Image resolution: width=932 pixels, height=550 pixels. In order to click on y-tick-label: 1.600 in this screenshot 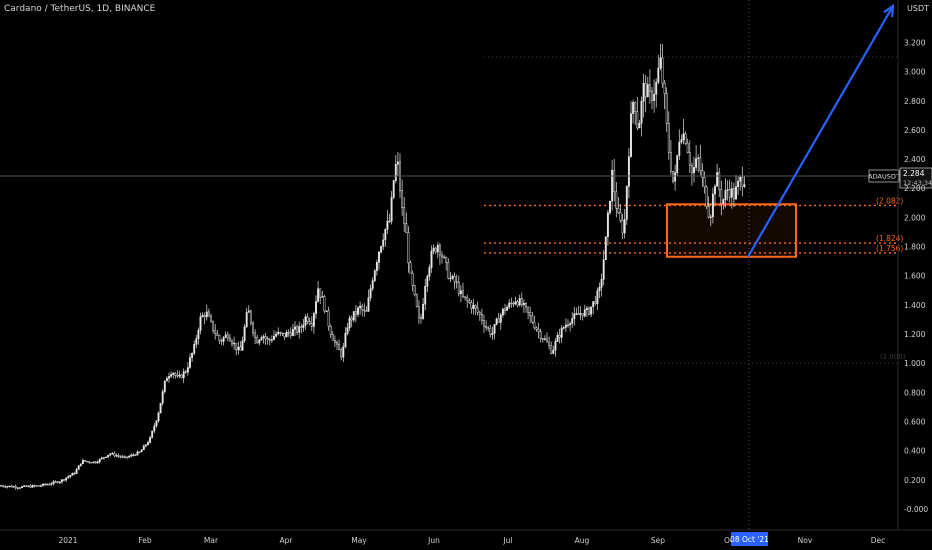, I will do `click(915, 276)`.